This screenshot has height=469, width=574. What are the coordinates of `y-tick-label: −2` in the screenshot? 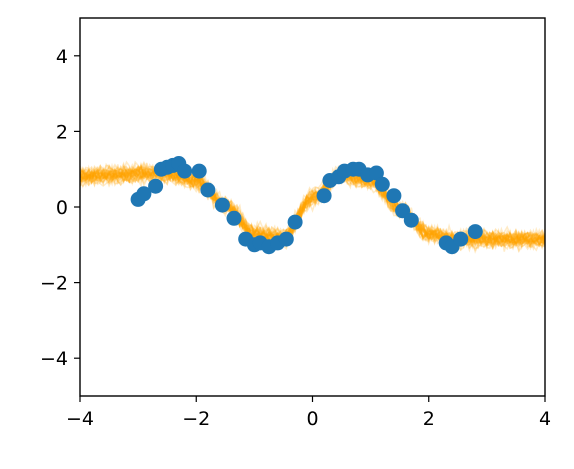 It's located at (54, 284).